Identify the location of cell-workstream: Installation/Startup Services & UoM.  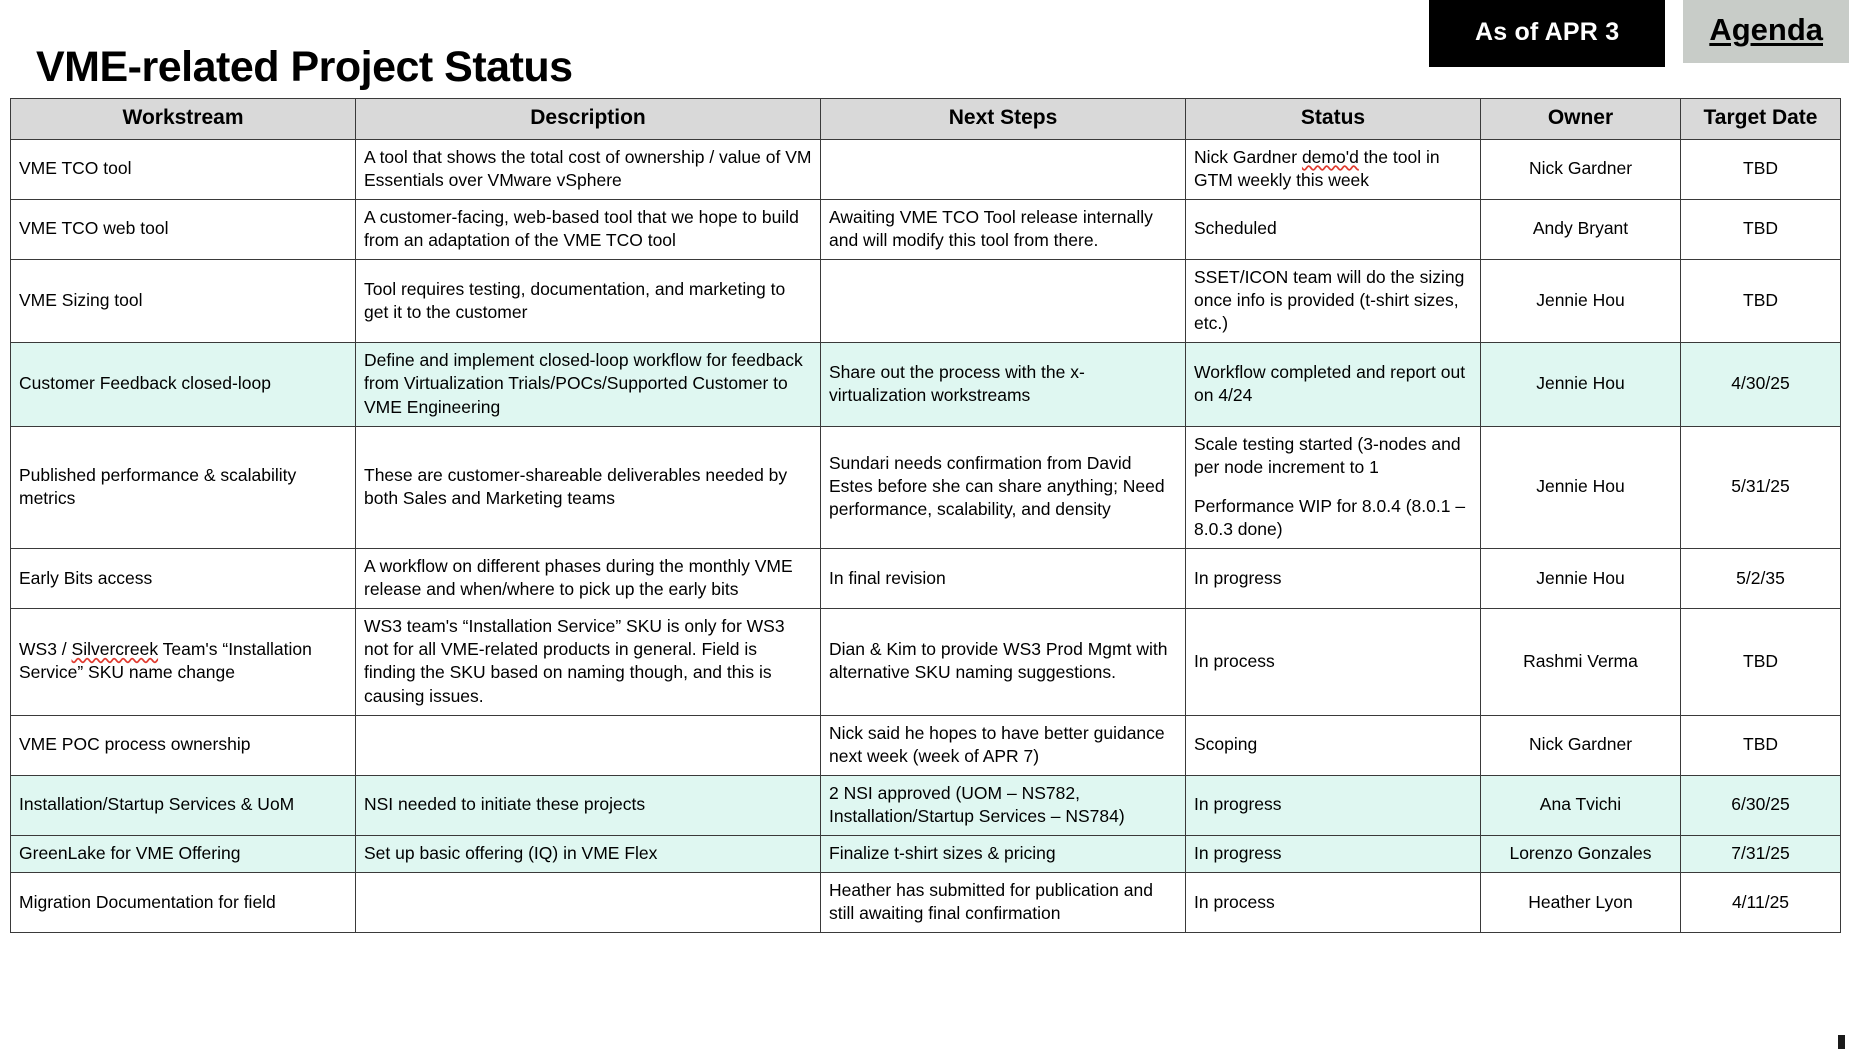
(183, 805).